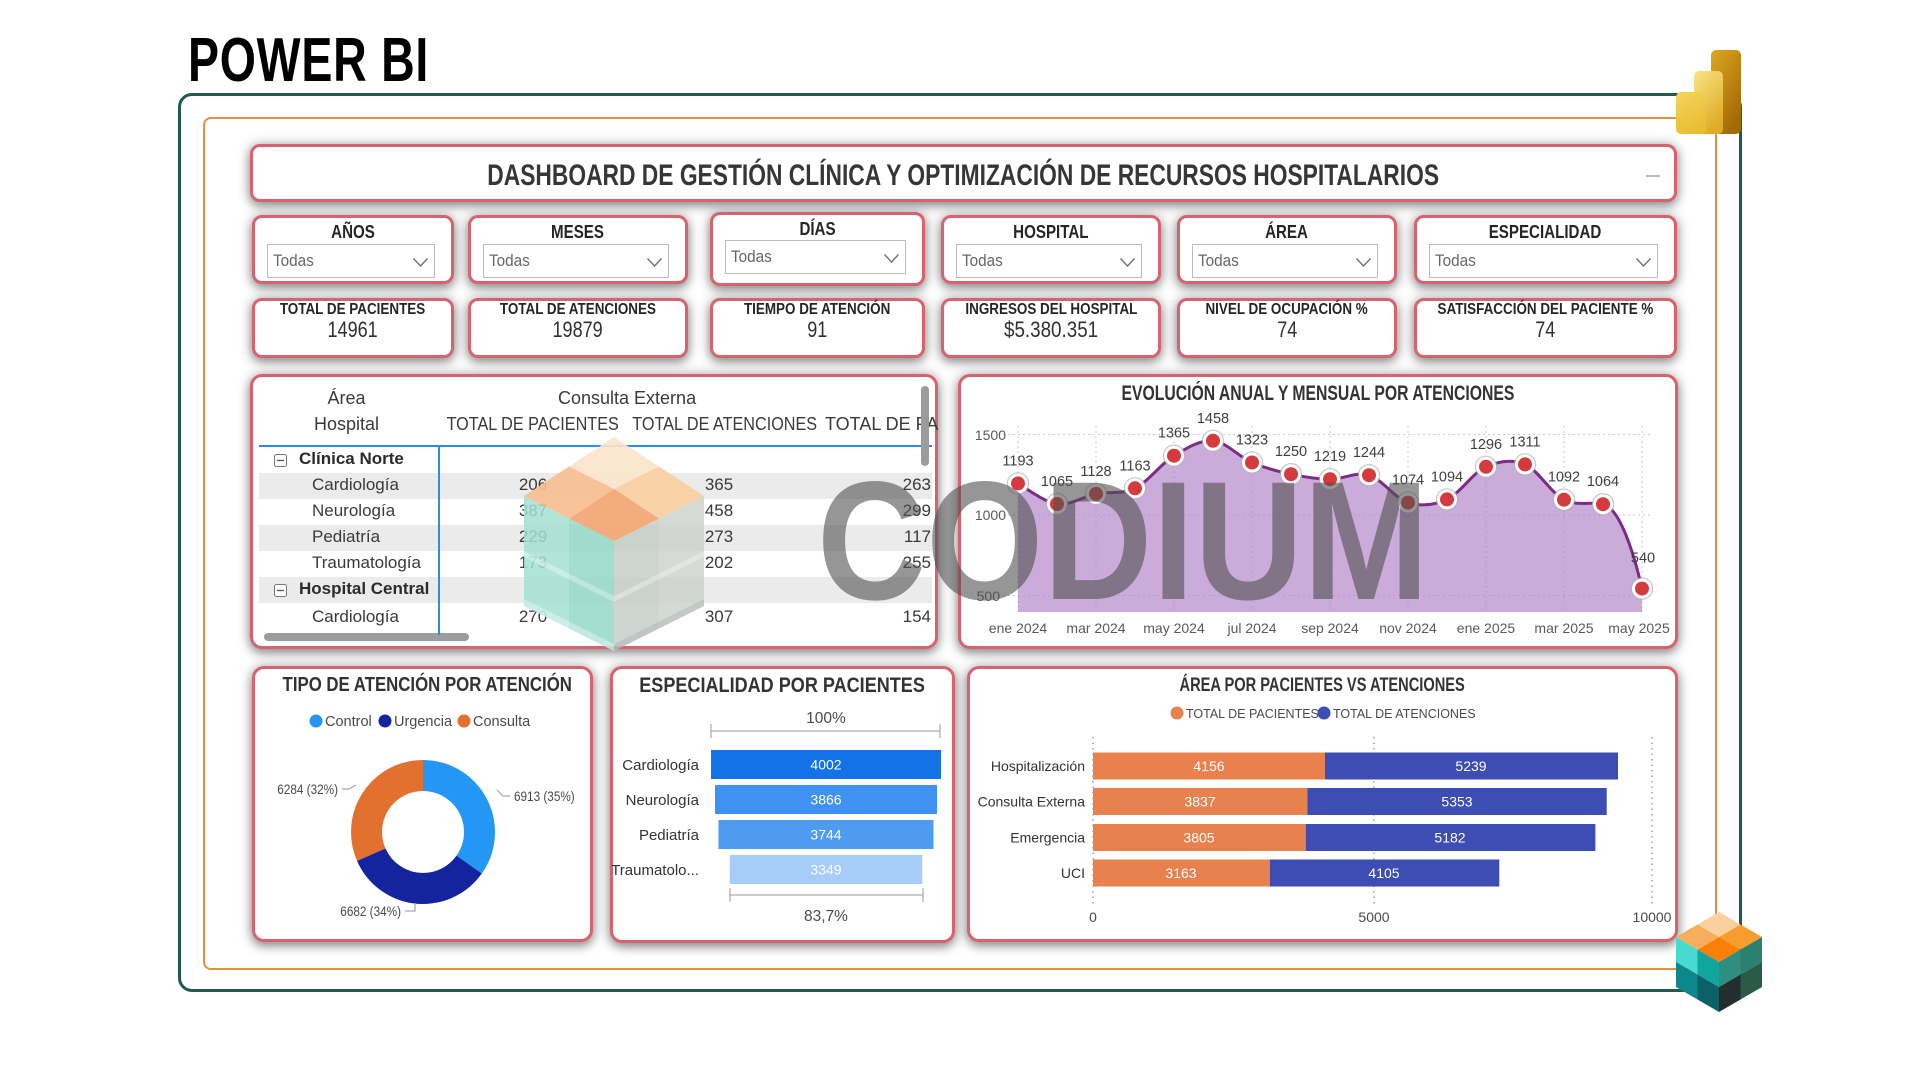 The image size is (1920, 1080). Describe the element at coordinates (990, 435) in the screenshot. I see `svg-text: 1500` at that location.